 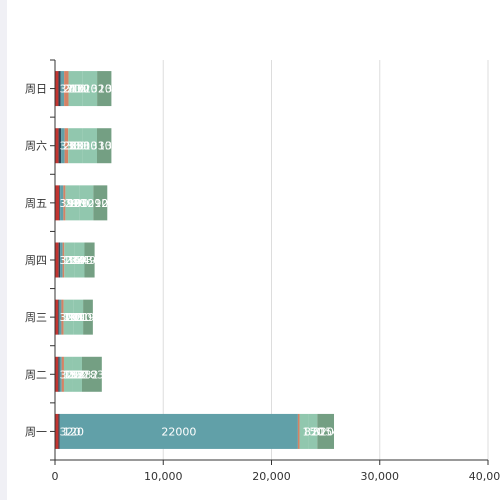 I want to click on data-label: 22000, so click(x=178, y=431).